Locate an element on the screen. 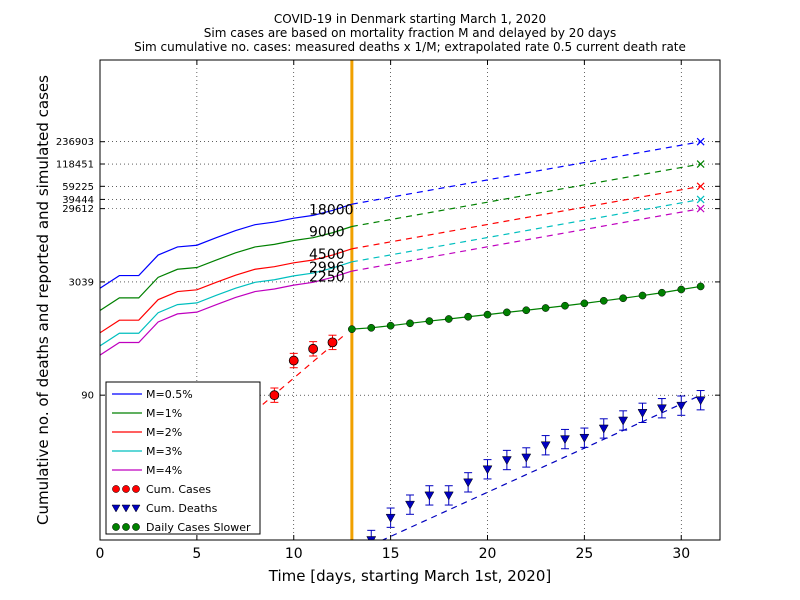 Image resolution: width=800 pixels, height=600 pixels. x-axis-label: Time [days, starting March 1st, 2020] is located at coordinates (409, 576).